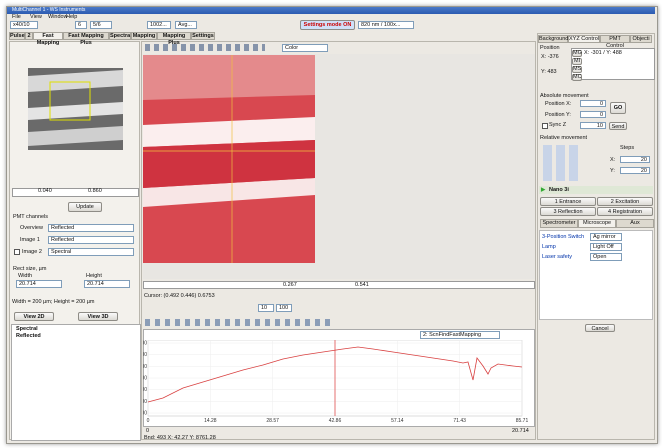 This screenshot has height=448, width=662. I want to click on slider-max: 0.541, so click(362, 285).